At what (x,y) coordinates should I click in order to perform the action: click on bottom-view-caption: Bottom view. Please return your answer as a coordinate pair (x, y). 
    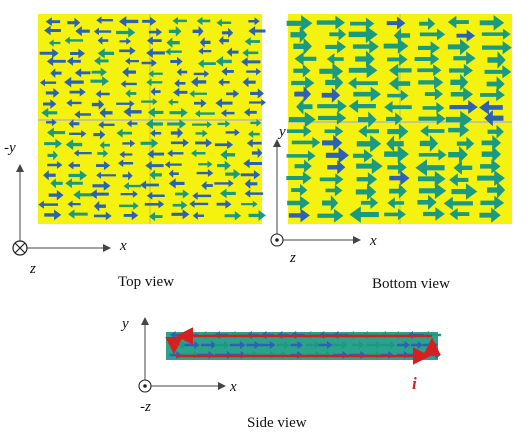
    Looking at the image, I should click on (411, 284).